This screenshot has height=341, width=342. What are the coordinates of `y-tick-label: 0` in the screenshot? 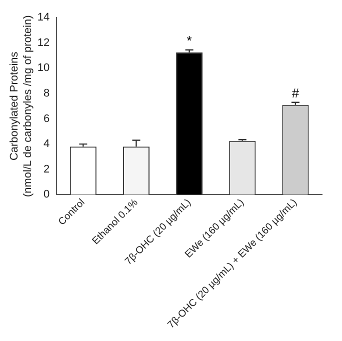 It's located at (47, 194).